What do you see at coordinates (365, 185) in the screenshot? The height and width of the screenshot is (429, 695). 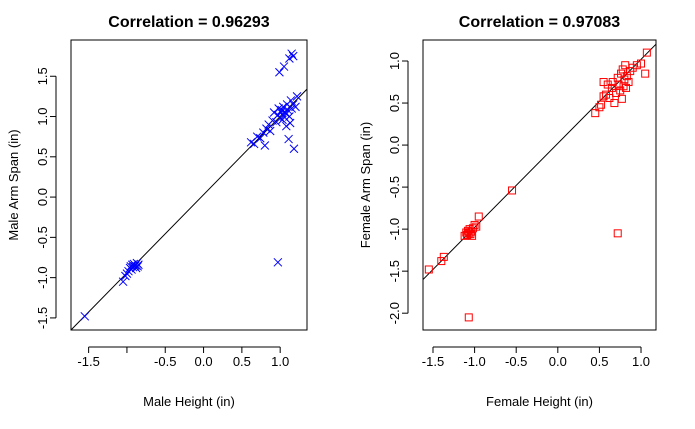 I see `y-axis-label: Female Arm Span (in)` at bounding box center [365, 185].